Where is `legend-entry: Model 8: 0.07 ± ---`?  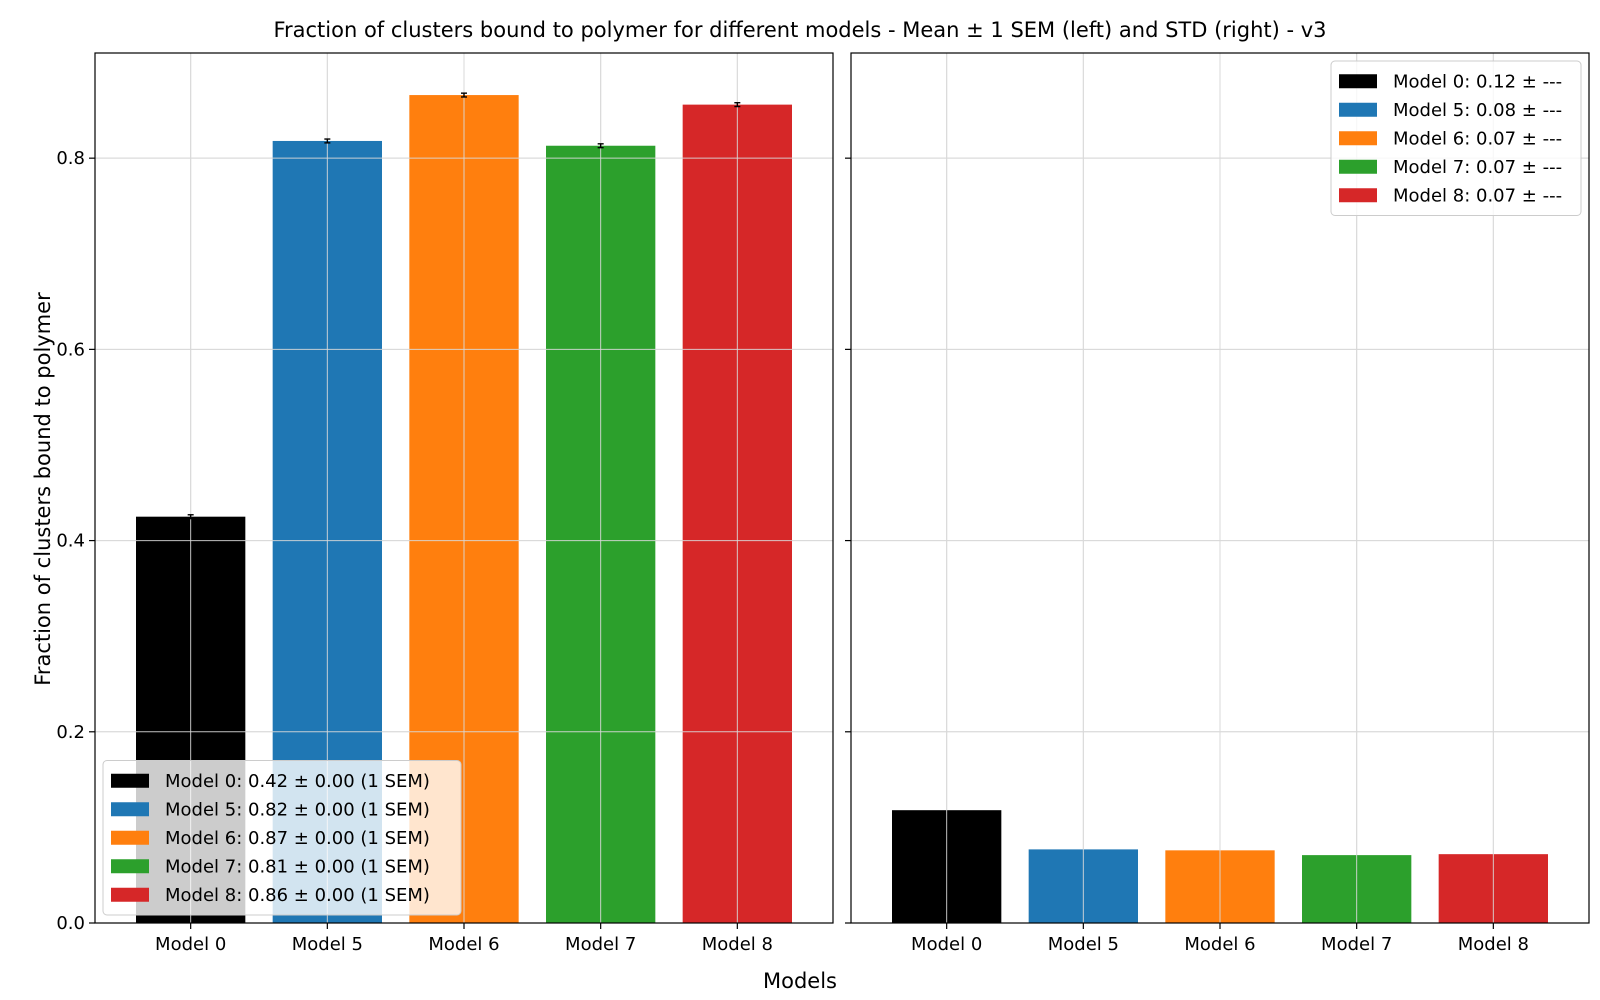 legend-entry: Model 8: 0.07 ± --- is located at coordinates (1477, 195).